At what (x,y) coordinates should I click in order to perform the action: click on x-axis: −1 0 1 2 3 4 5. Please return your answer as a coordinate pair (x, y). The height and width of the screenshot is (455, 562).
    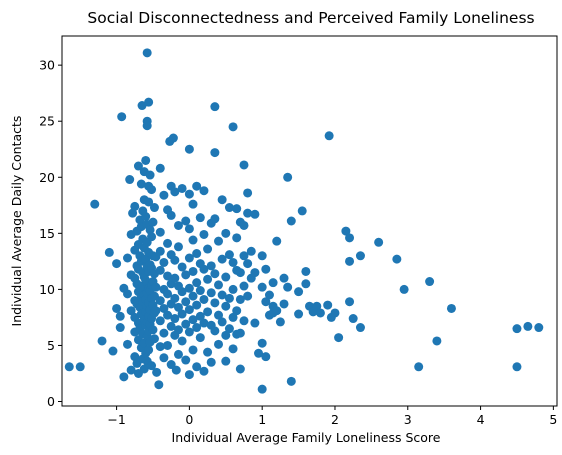
    Looking at the image, I should click on (332, 416).